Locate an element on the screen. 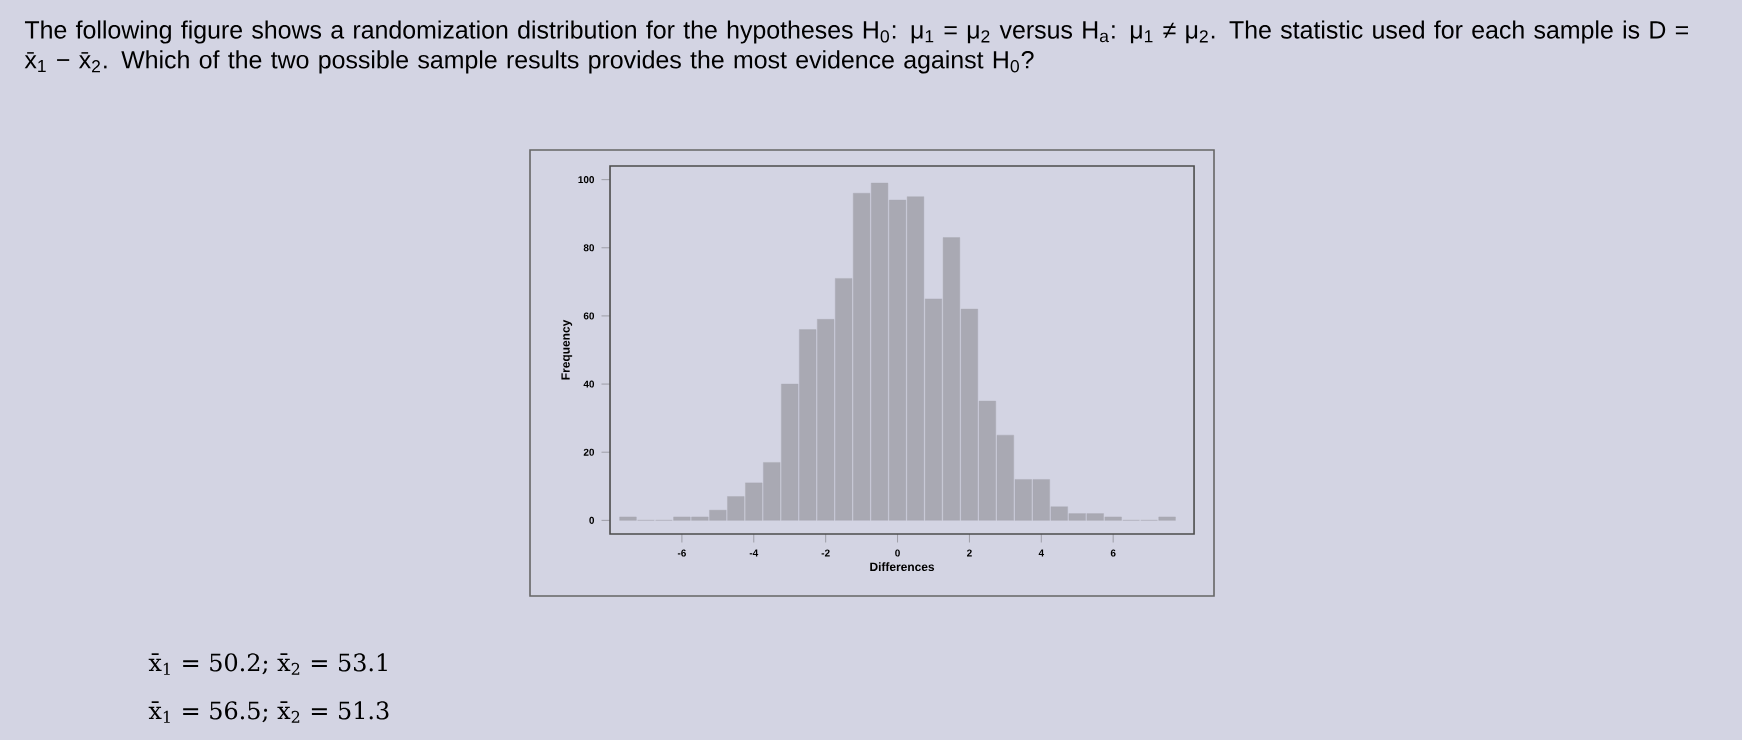 This screenshot has height=740, width=1742. text: x̄$_{1}$ = 50.2; x̄$_{2}$ = 53.1 is located at coordinates (267, 664).